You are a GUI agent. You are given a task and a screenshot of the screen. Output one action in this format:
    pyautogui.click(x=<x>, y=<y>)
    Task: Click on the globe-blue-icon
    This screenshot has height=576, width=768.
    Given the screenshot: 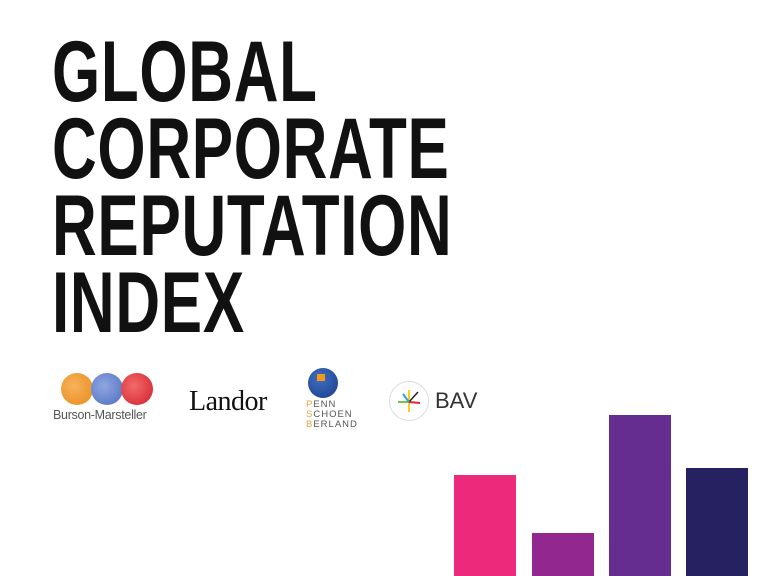 What is the action you would take?
    pyautogui.click(x=107, y=389)
    